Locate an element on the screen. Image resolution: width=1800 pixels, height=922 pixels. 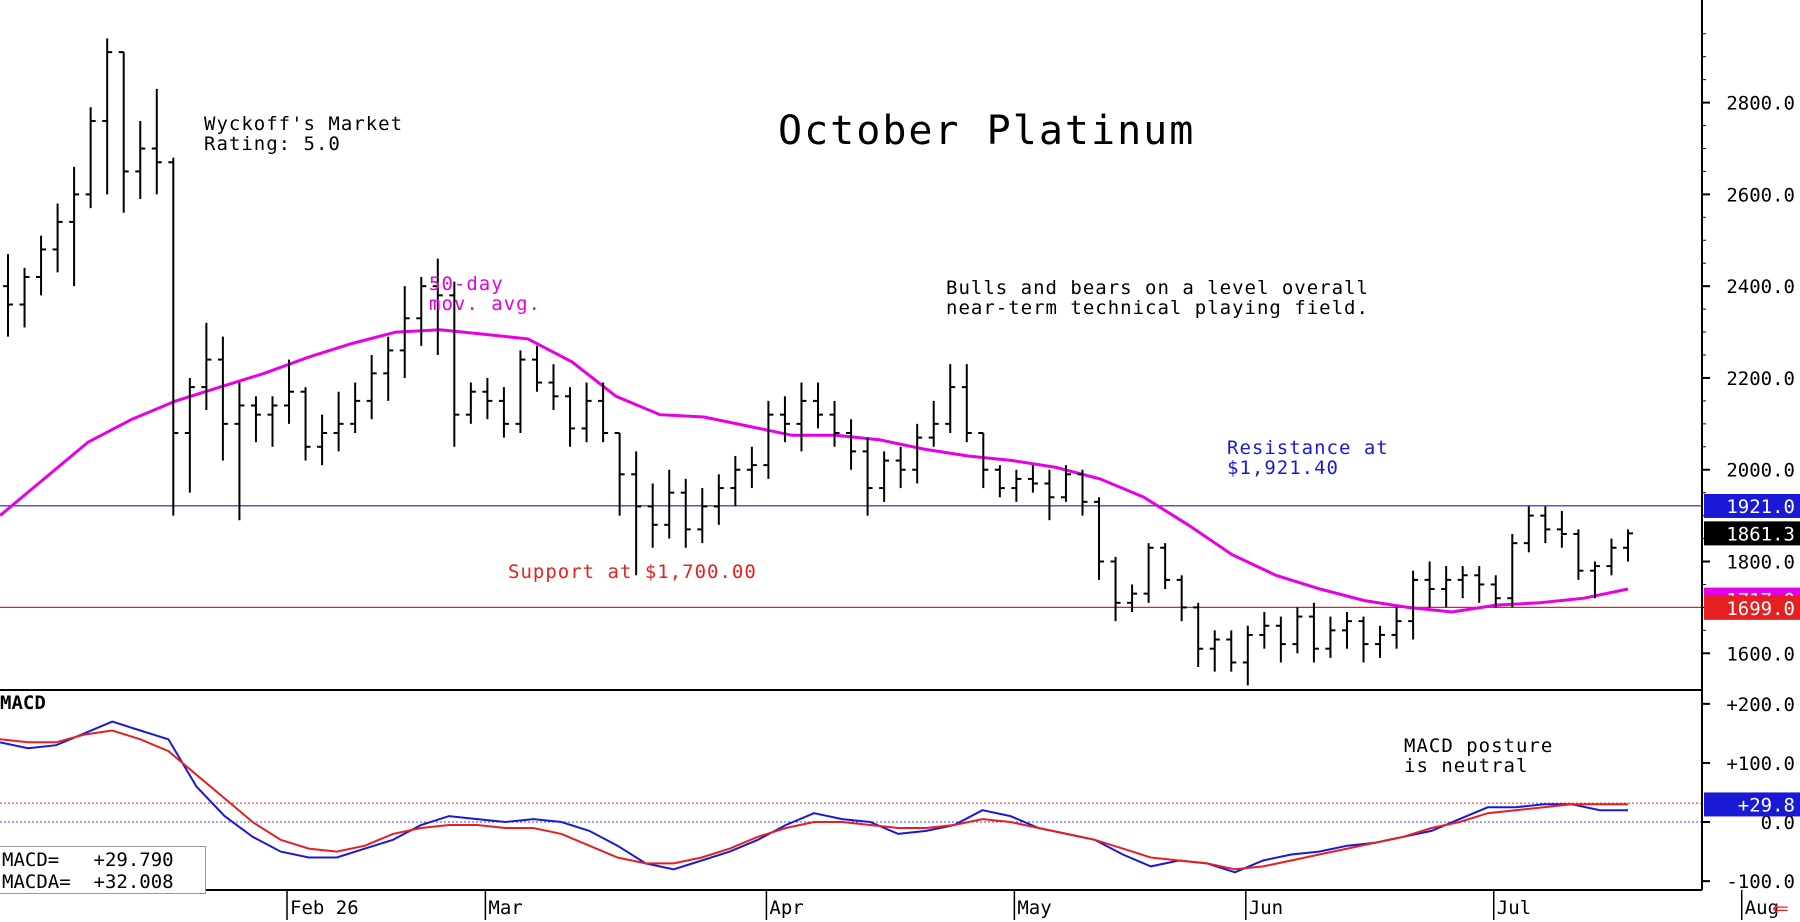
macd-series-macda is located at coordinates (814, 800).